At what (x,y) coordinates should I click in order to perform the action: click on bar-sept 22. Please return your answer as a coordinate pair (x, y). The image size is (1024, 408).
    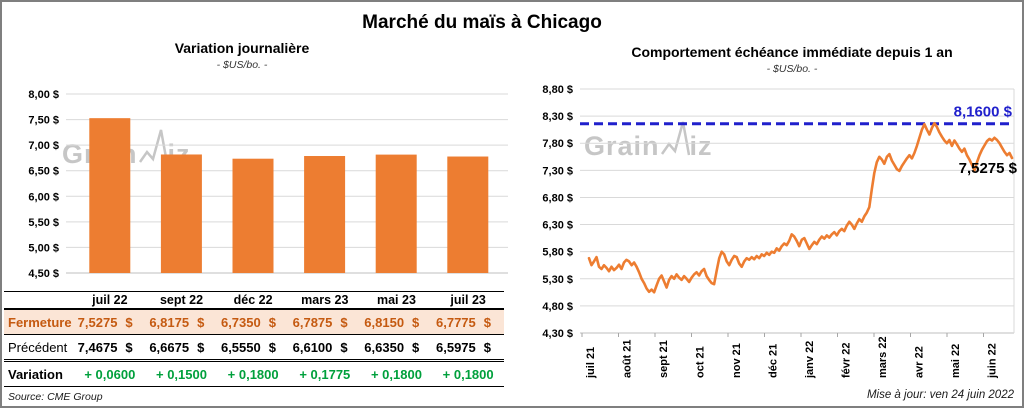
    Looking at the image, I should click on (181, 213).